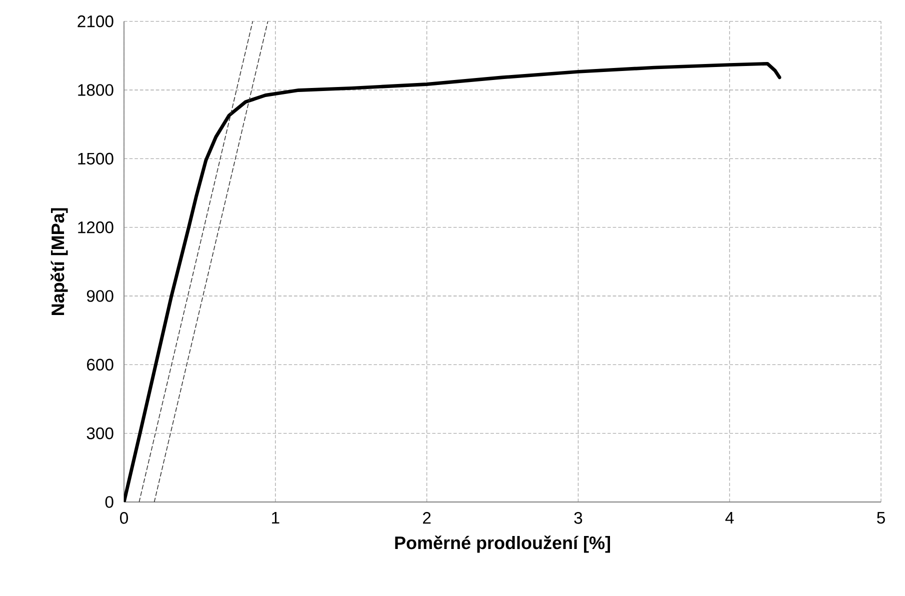 This screenshot has width=905, height=596. Describe the element at coordinates (729, 518) in the screenshot. I see `x-tick-label: 4` at that location.